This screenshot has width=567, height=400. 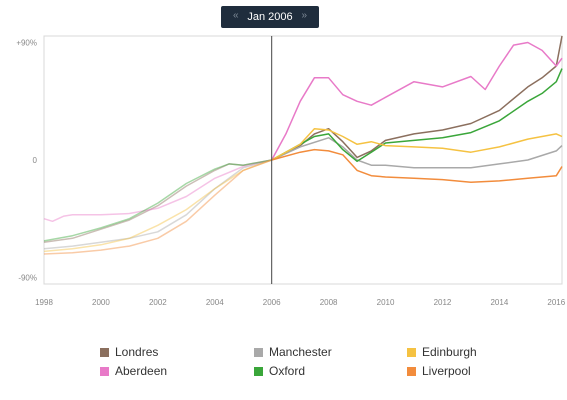 I want to click on legend-item-oxford: Oxford, so click(x=279, y=371).